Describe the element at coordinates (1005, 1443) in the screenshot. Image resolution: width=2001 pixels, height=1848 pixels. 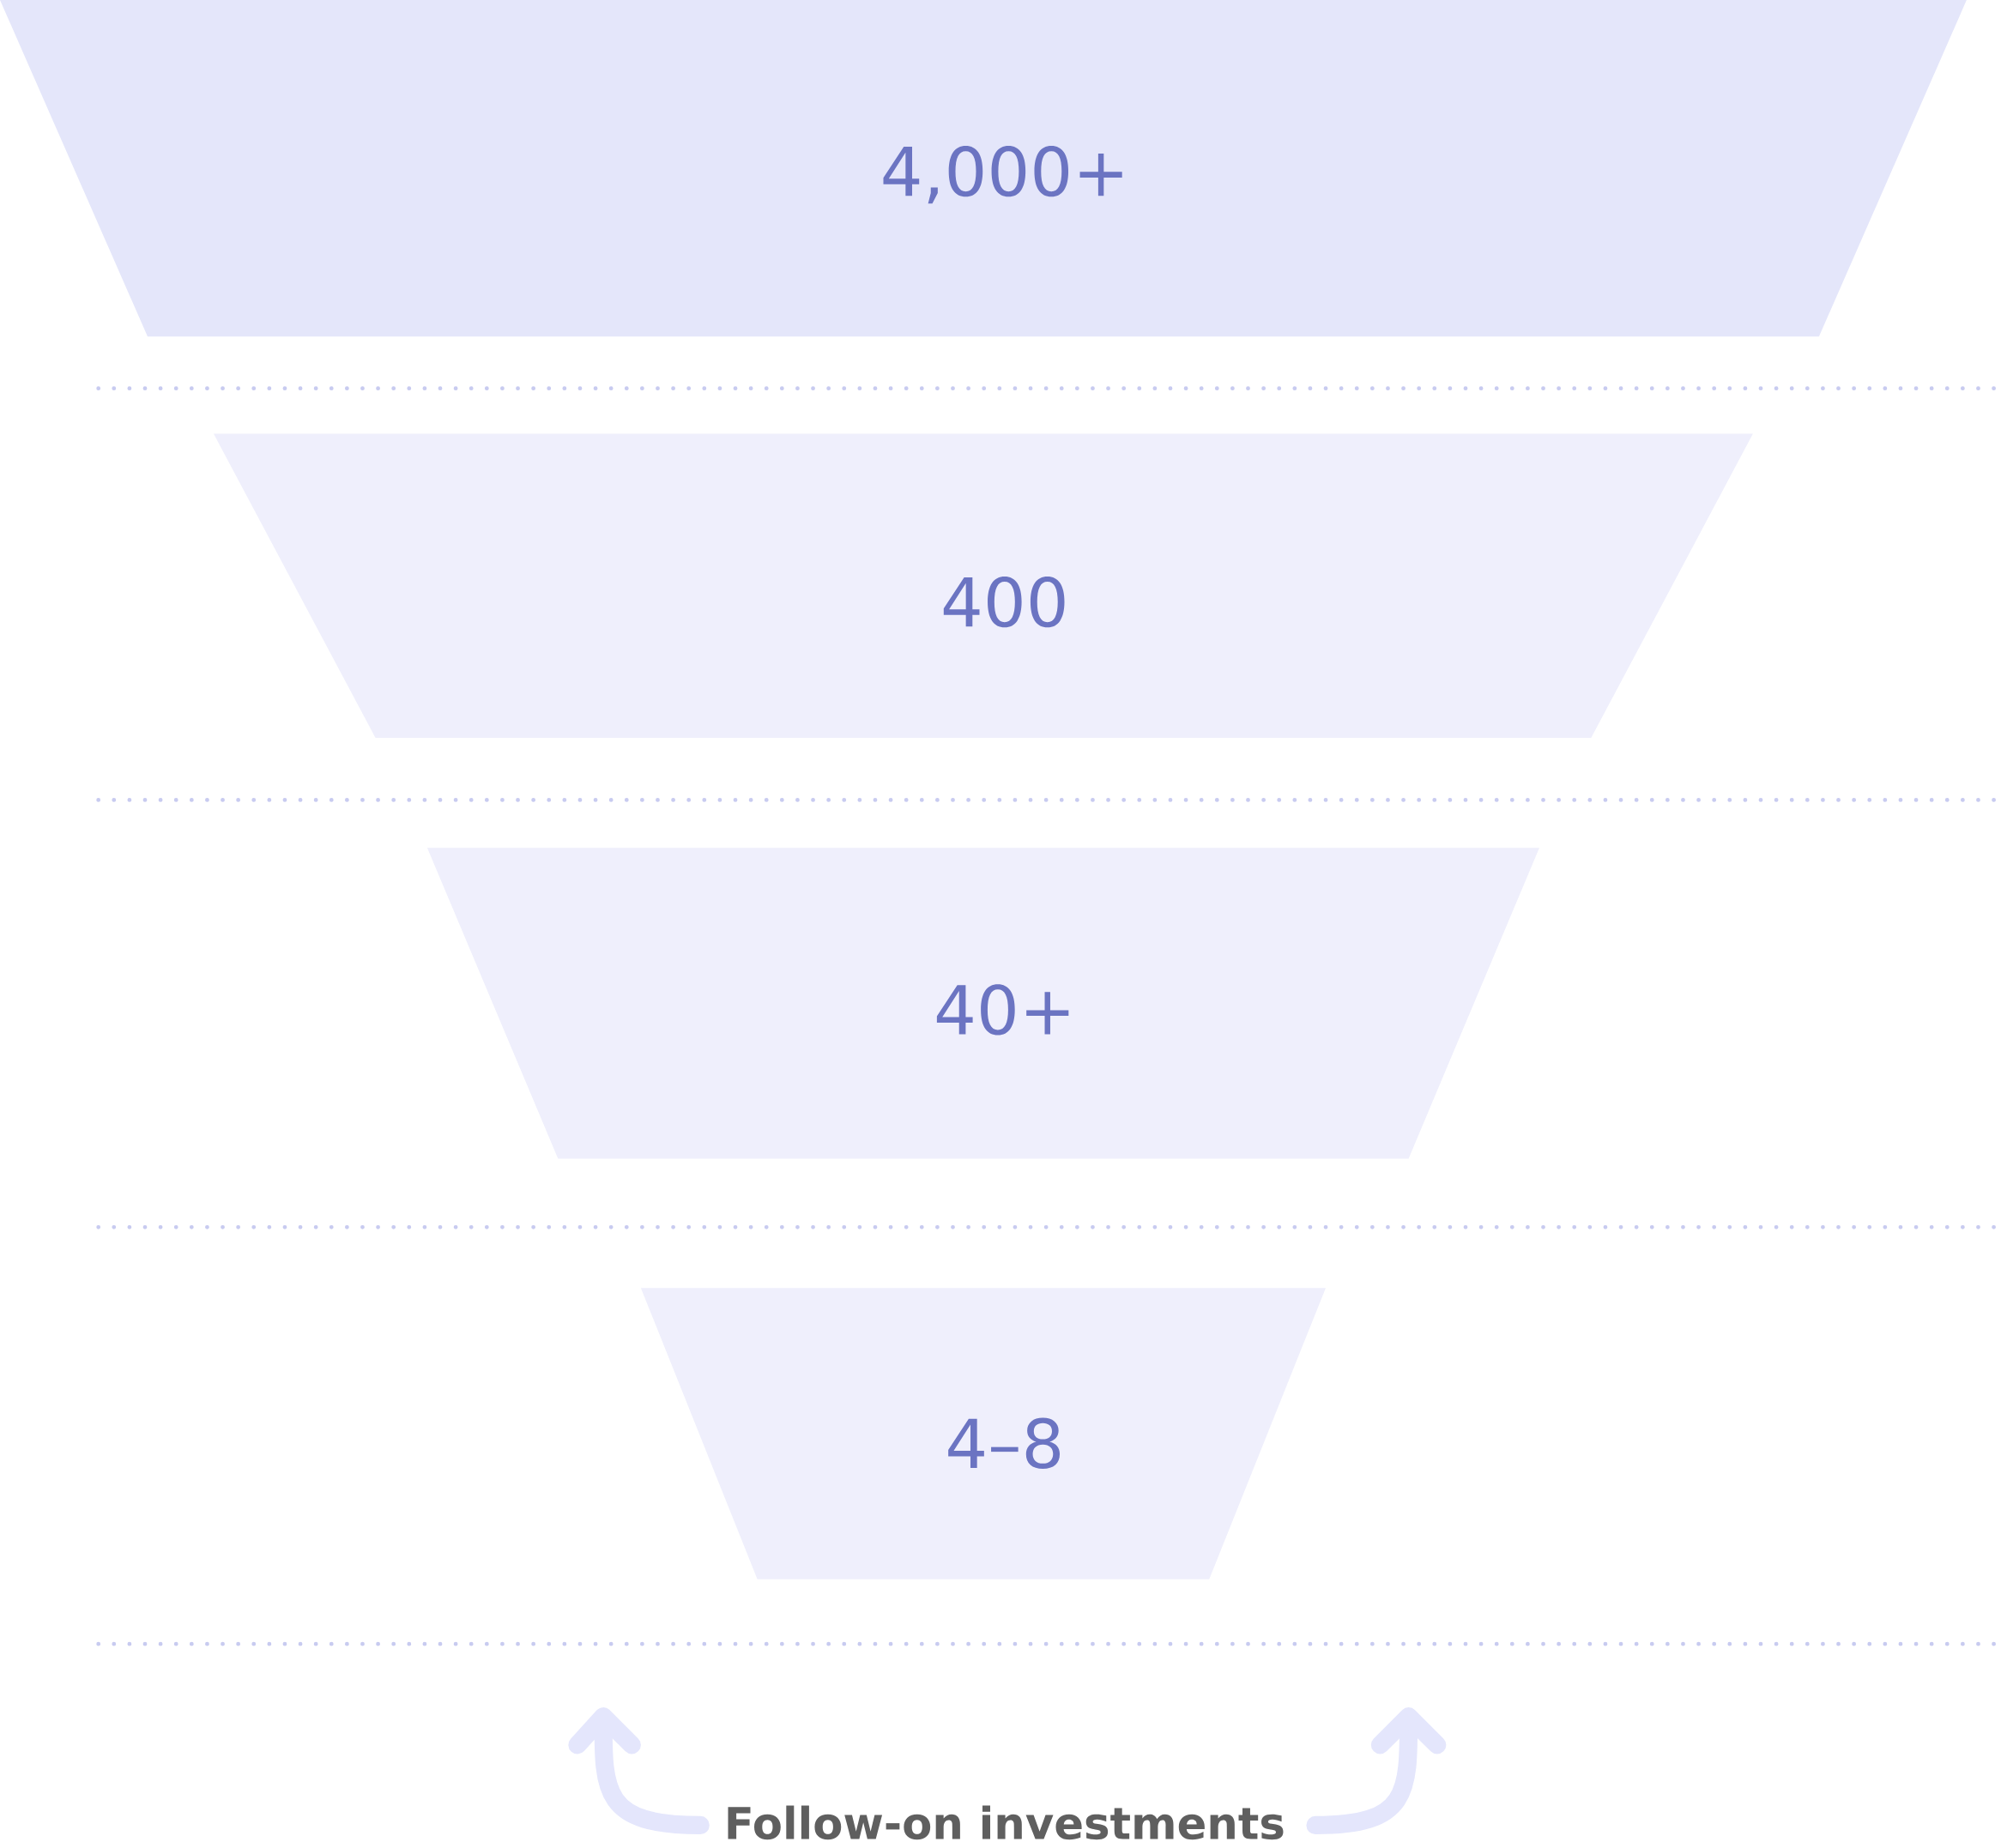
I see `data-label: 4–8` at that location.